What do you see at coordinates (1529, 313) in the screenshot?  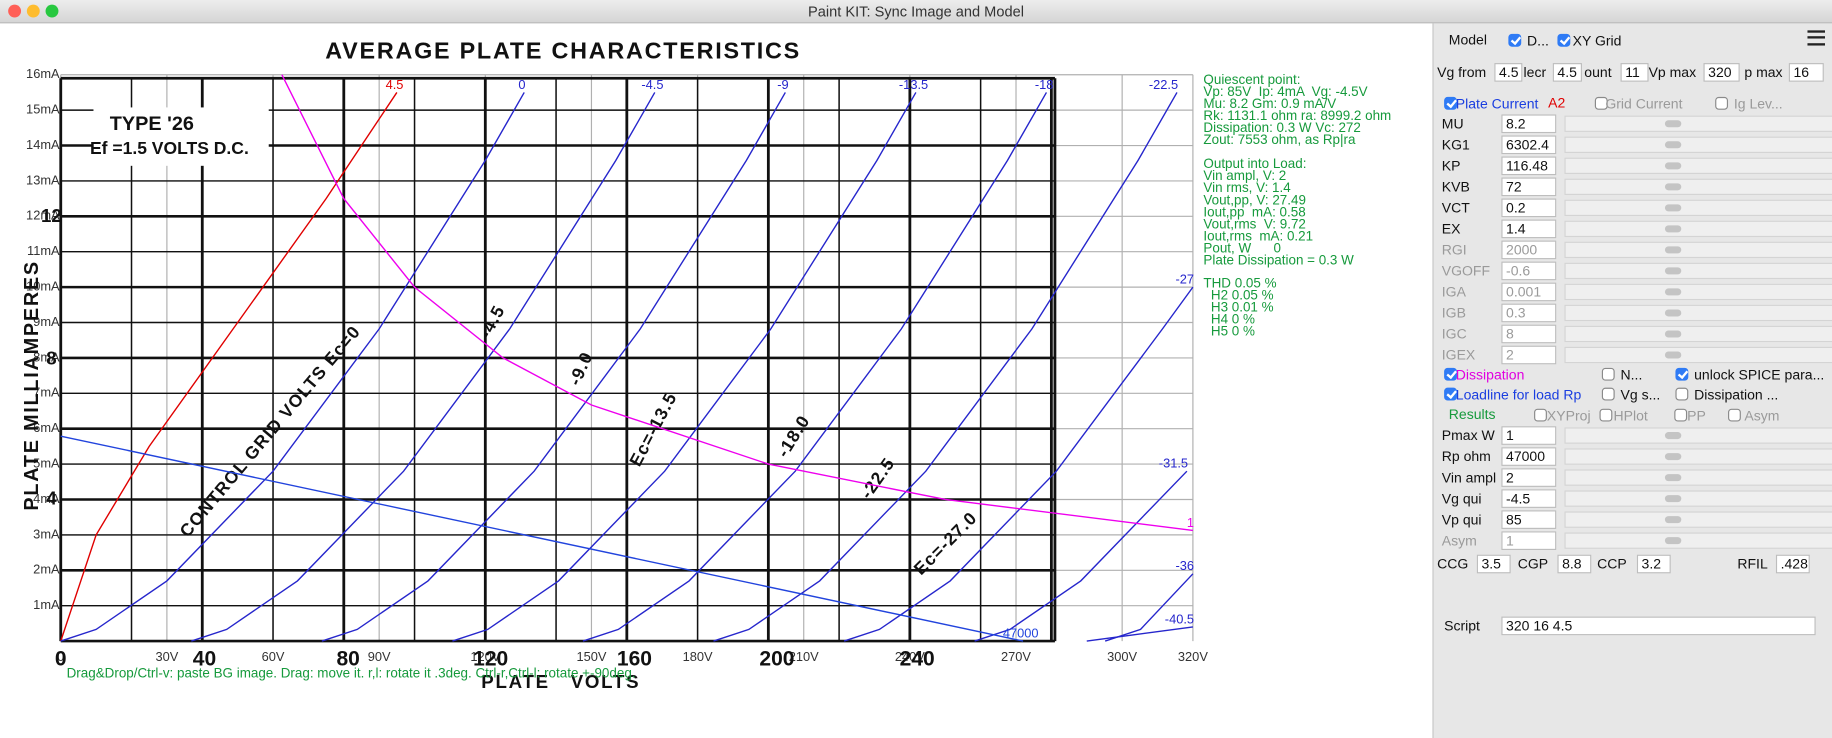 I see `text-field: 0.3` at bounding box center [1529, 313].